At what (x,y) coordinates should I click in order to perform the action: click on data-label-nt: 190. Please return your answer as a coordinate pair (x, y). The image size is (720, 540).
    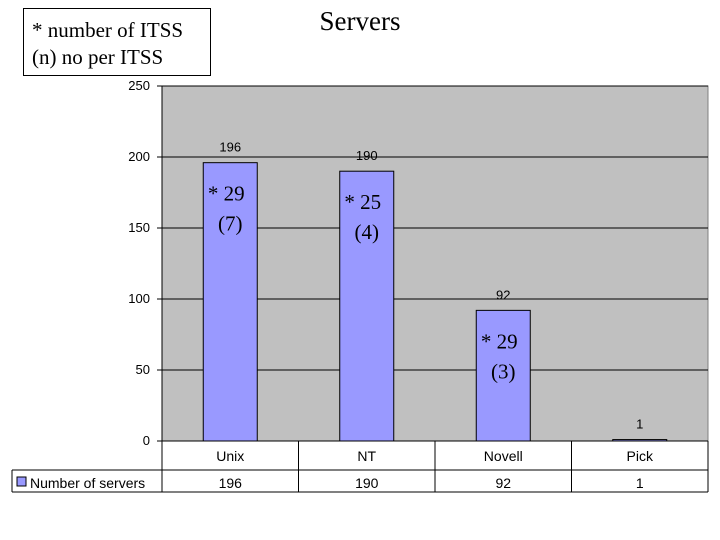
    Looking at the image, I should click on (367, 155).